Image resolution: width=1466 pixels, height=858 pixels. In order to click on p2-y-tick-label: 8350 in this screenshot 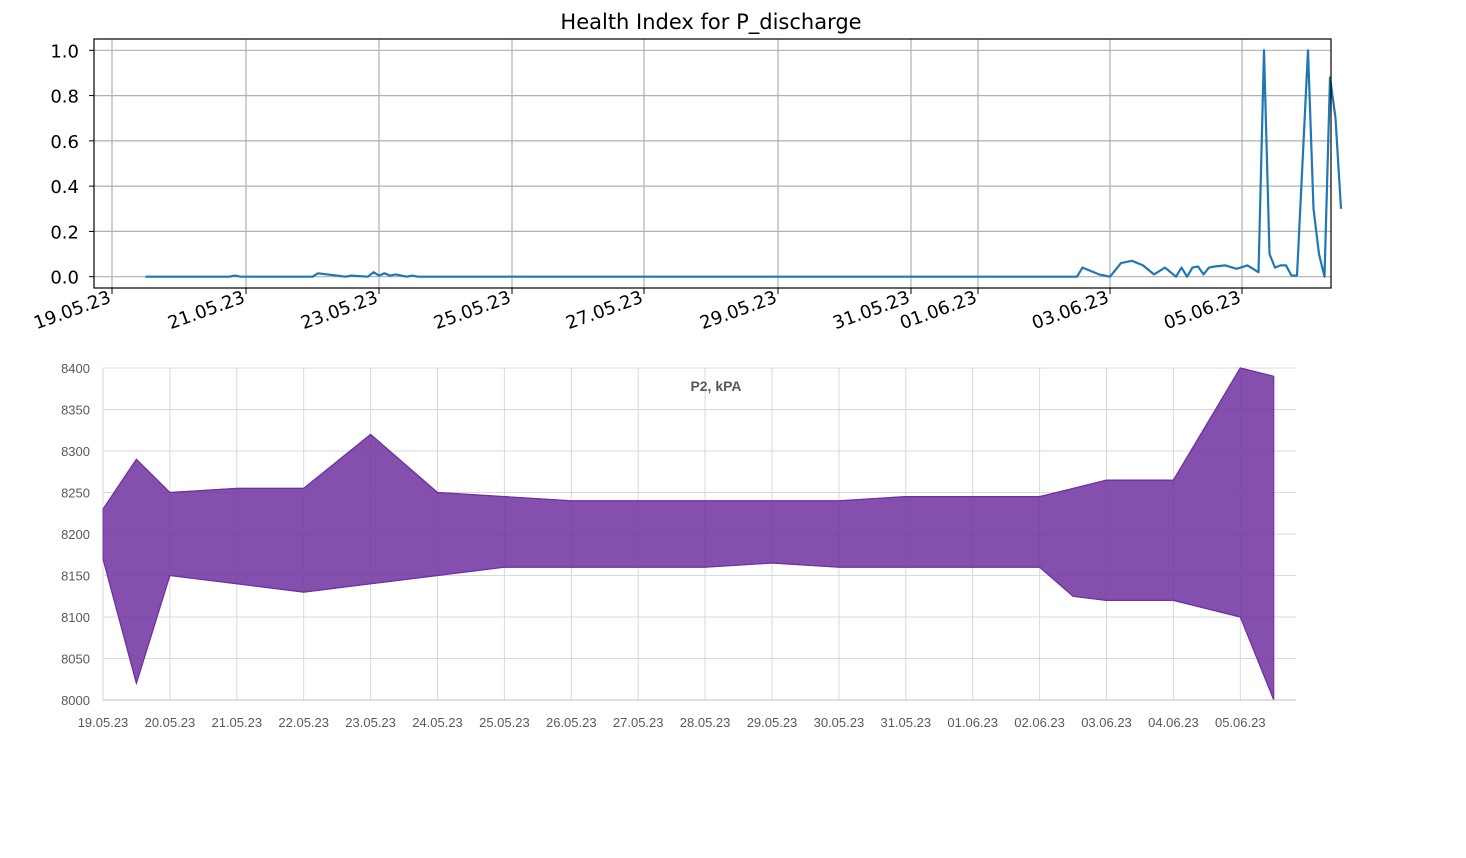, I will do `click(75, 410)`.